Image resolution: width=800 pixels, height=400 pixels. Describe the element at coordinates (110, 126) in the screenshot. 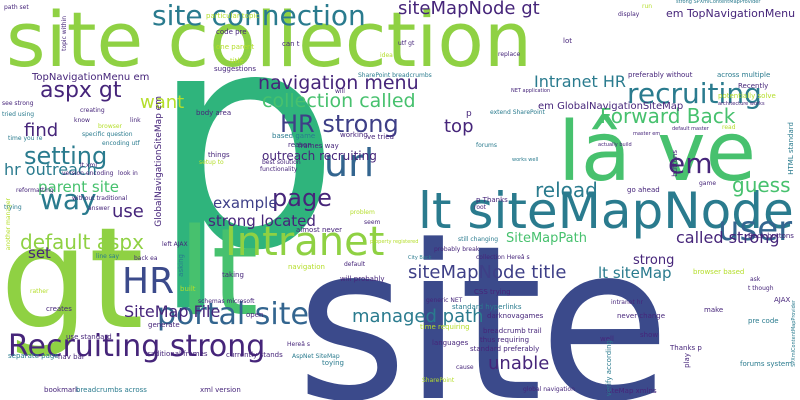

I see `word: browser` at that location.